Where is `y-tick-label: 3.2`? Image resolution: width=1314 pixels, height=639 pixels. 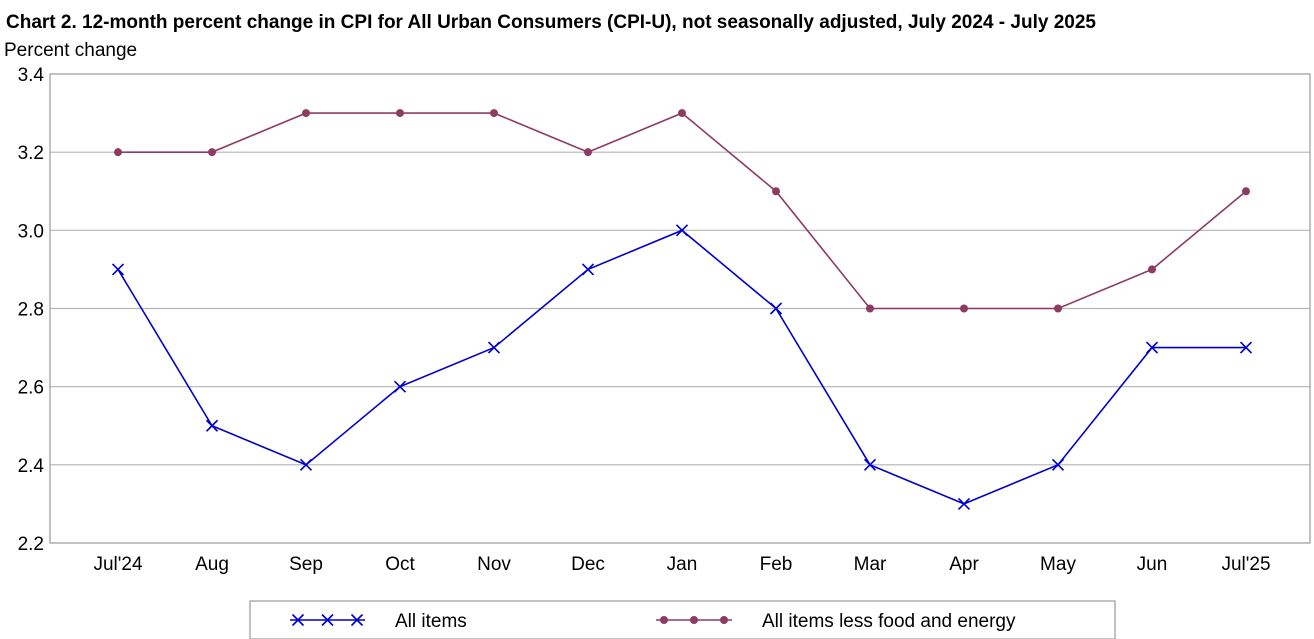
y-tick-label: 3.2 is located at coordinates (31, 153).